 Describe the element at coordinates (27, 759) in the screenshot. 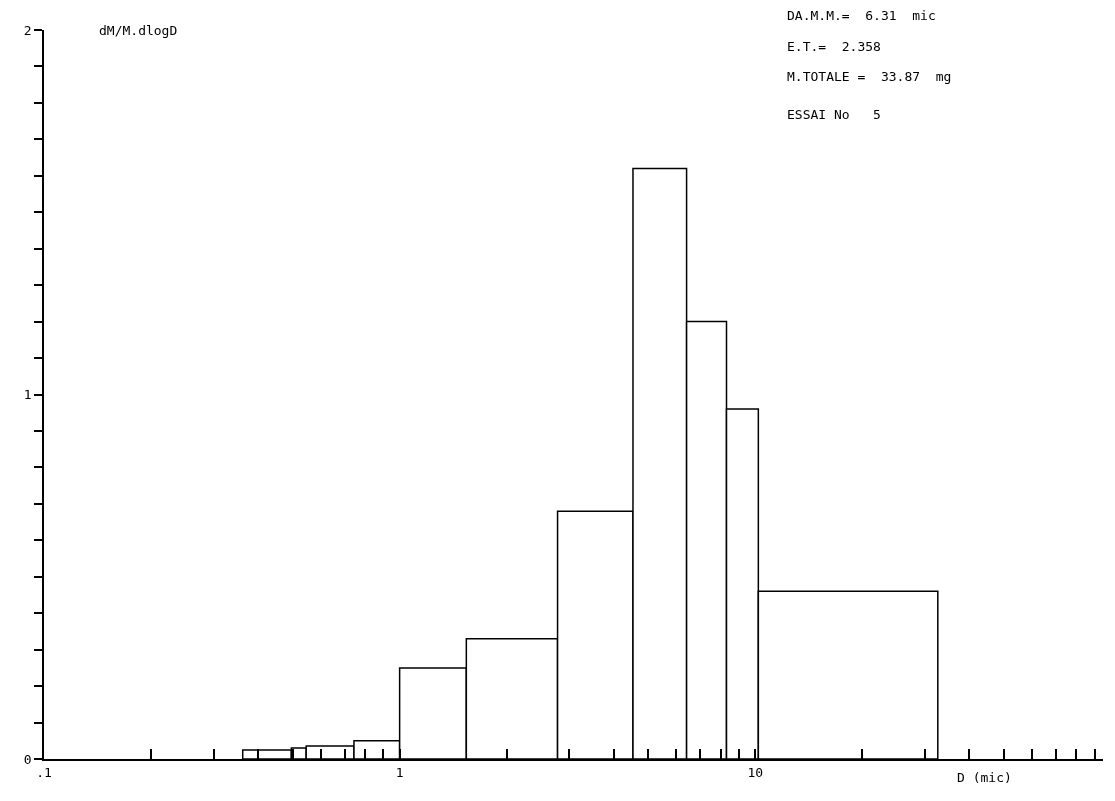

I see `y-tick-label: 0` at that location.